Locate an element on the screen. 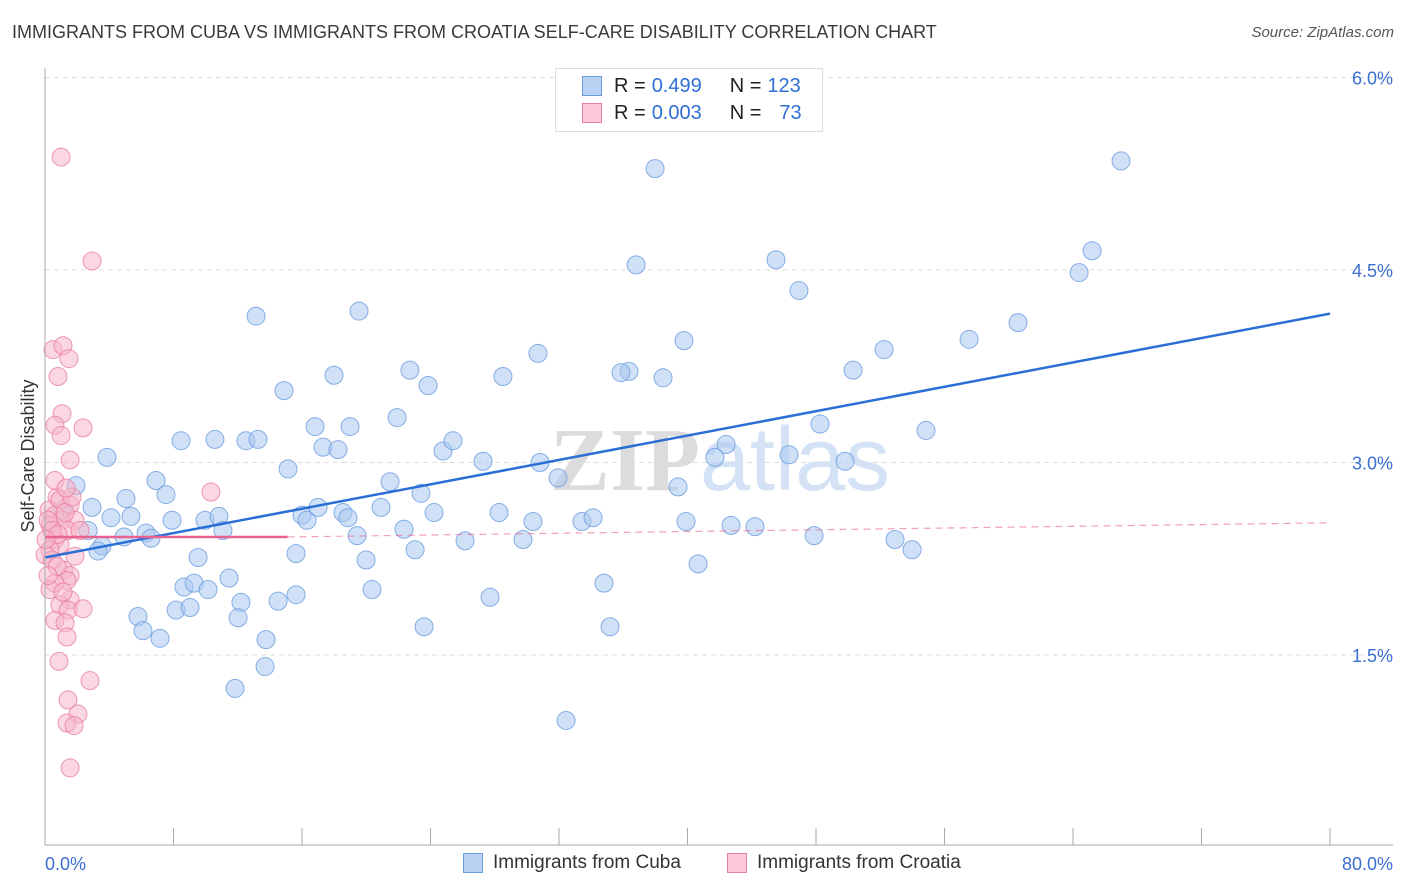 The width and height of the screenshot is (1406, 892). croatia-legend-swatch is located at coordinates (737, 863).